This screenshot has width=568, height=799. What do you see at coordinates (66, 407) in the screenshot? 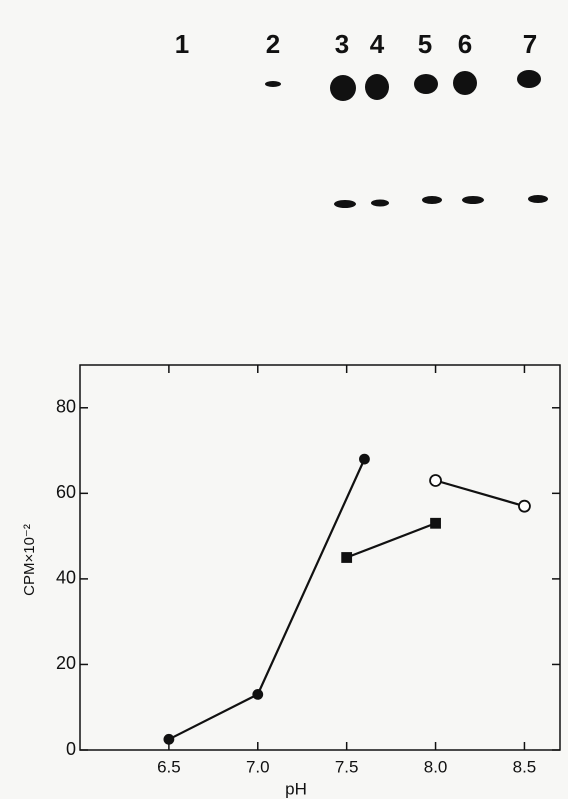
I see `y-tick-label: 80` at bounding box center [66, 407].